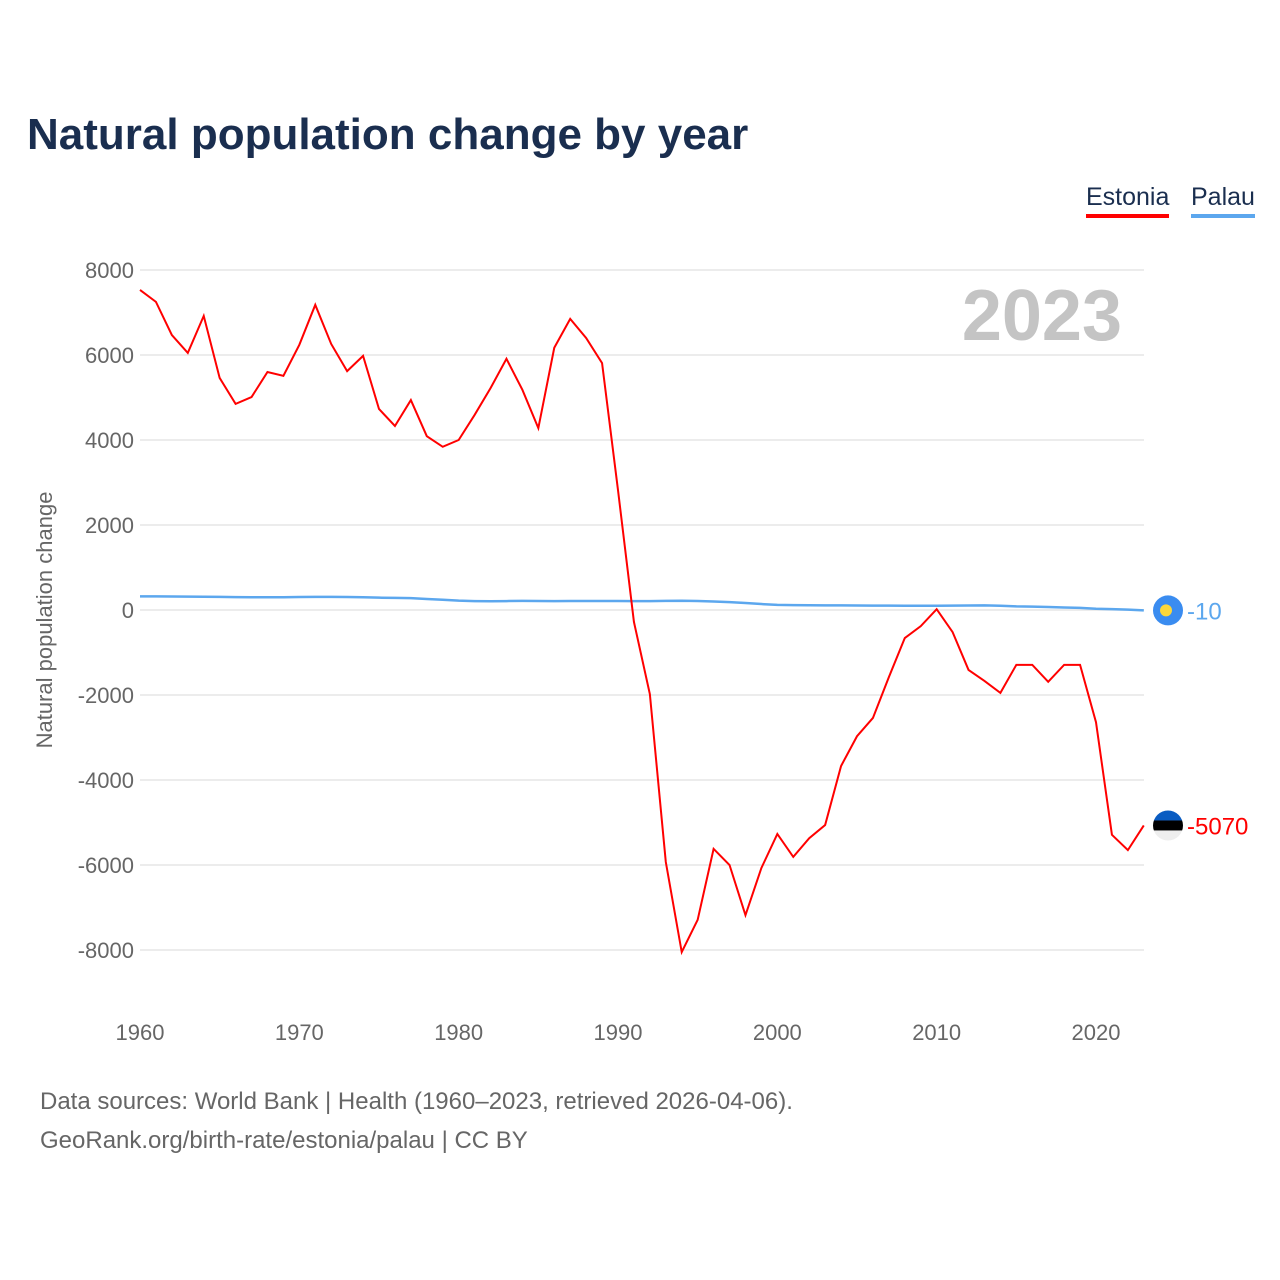  Describe the element at coordinates (109, 440) in the screenshot. I see `y-tick-label: 4000` at that location.